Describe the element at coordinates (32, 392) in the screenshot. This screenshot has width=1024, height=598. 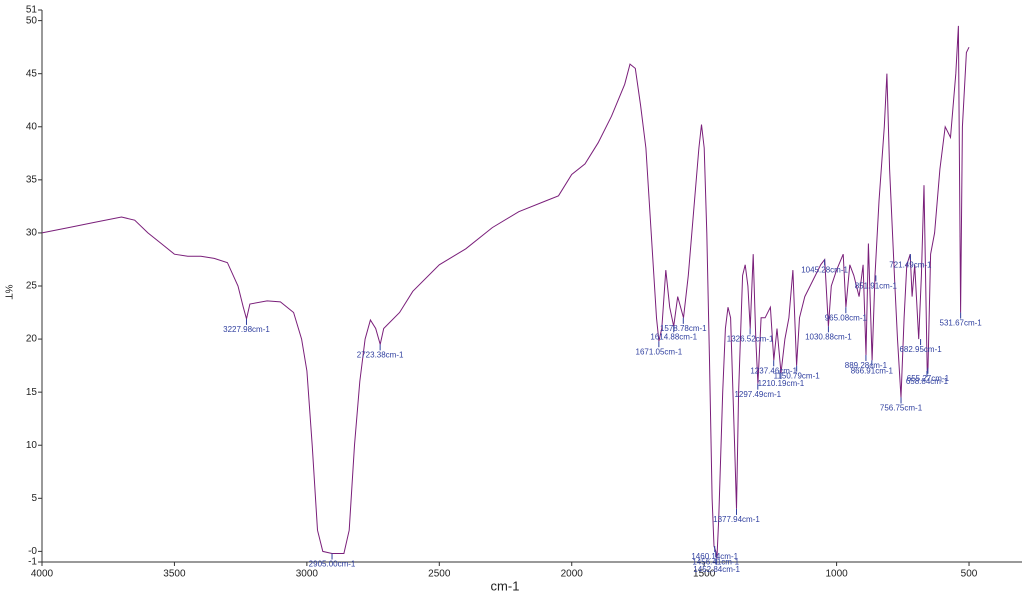
I see `y-tick-label: 15` at that location.